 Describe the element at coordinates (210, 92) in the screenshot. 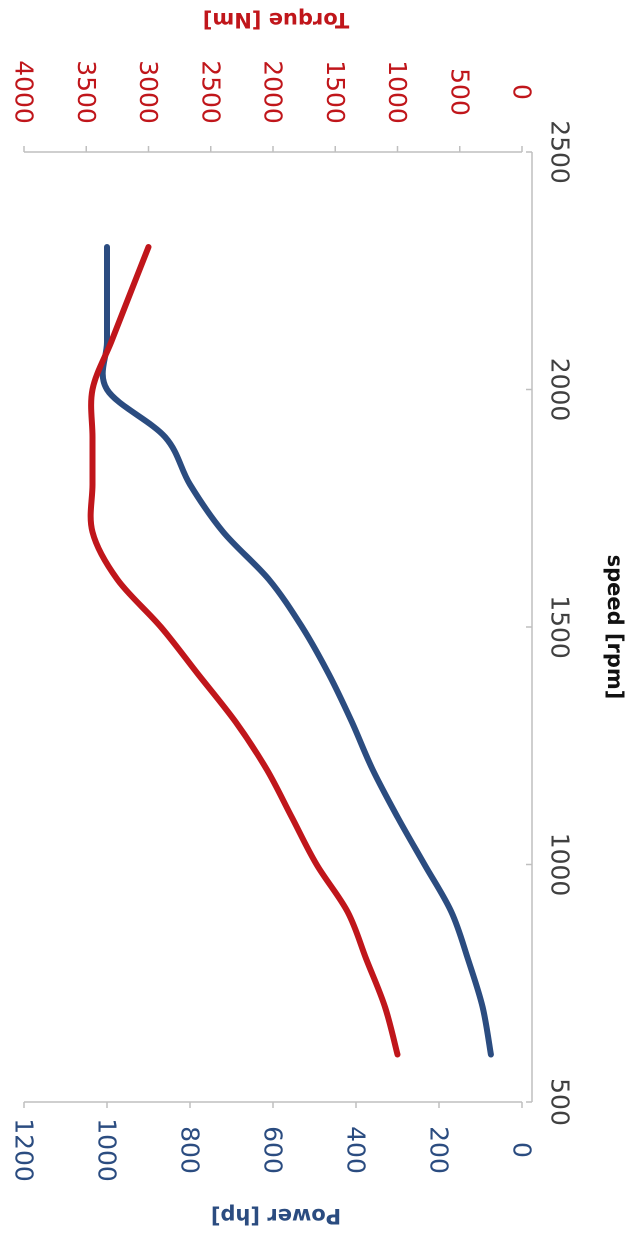

I see `torque-tick-label: 2500` at that location.